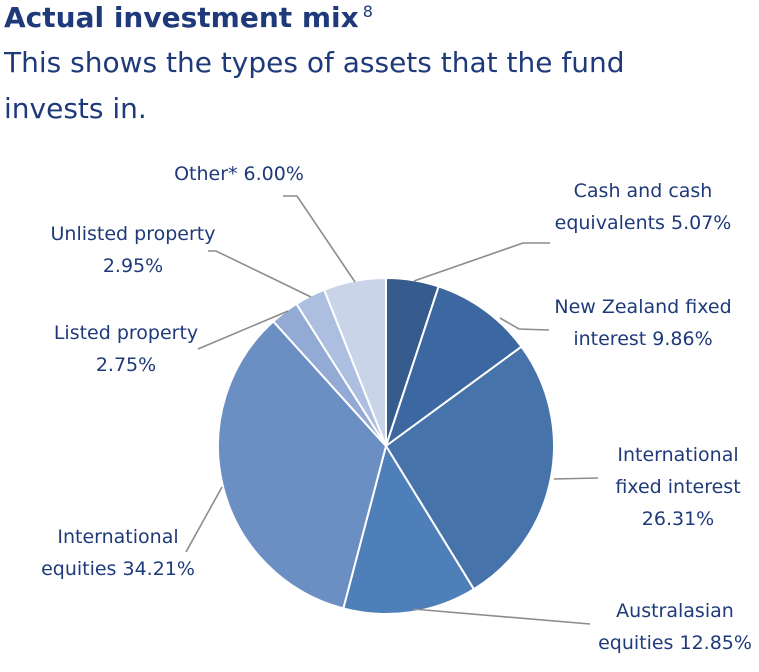 This screenshot has width=759, height=672. I want to click on slice-label-line: fixed interest, so click(677, 487).